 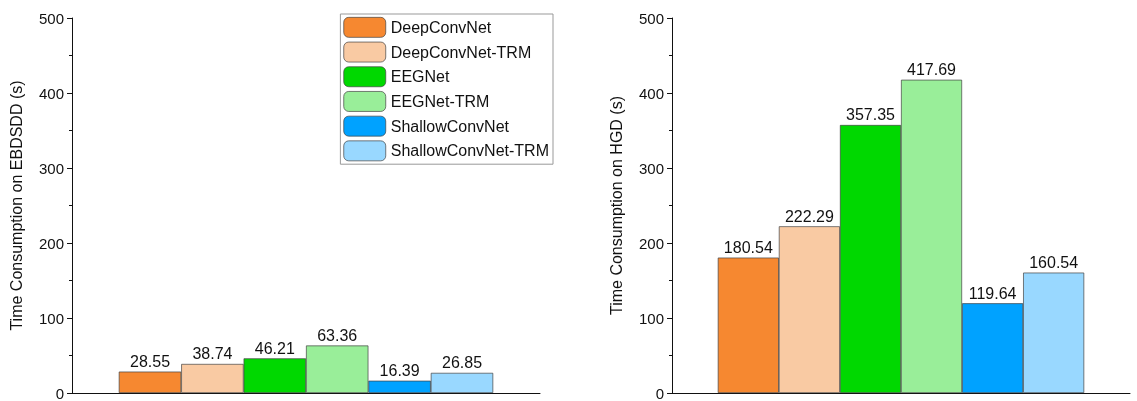 I want to click on y-axis-title: Time Consumption on EBDSDD (s), so click(x=16, y=205).